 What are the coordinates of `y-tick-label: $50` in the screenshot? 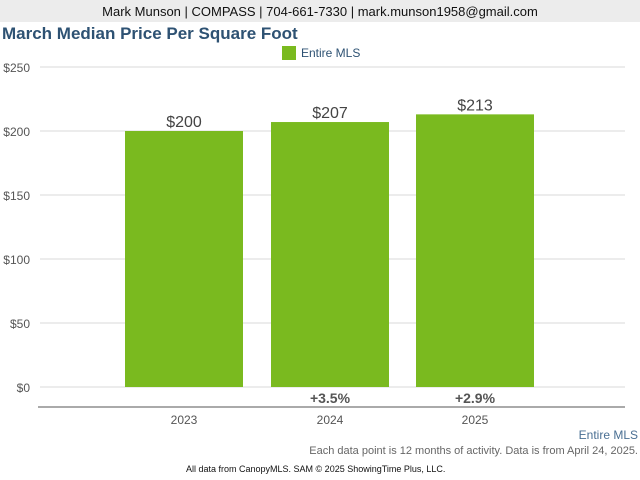 It's located at (20, 324).